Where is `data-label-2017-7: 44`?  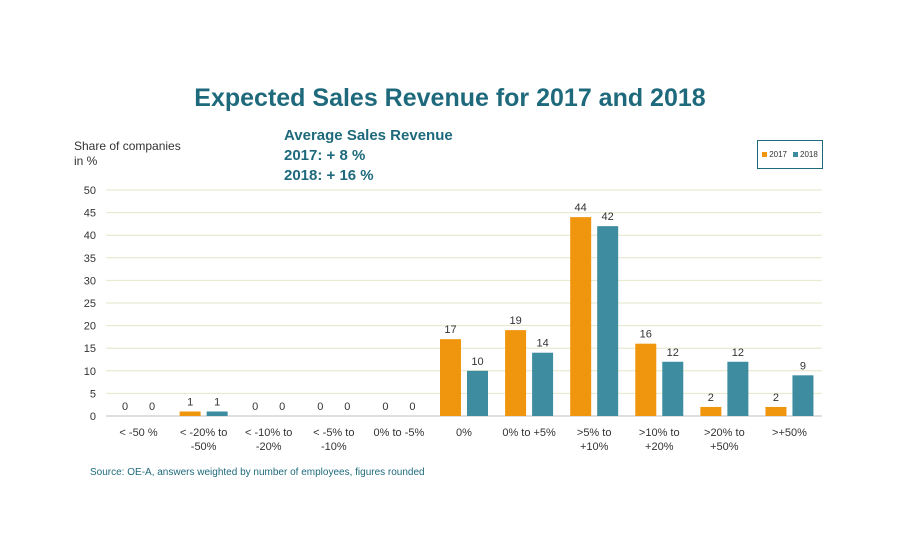 data-label-2017-7: 44 is located at coordinates (581, 208).